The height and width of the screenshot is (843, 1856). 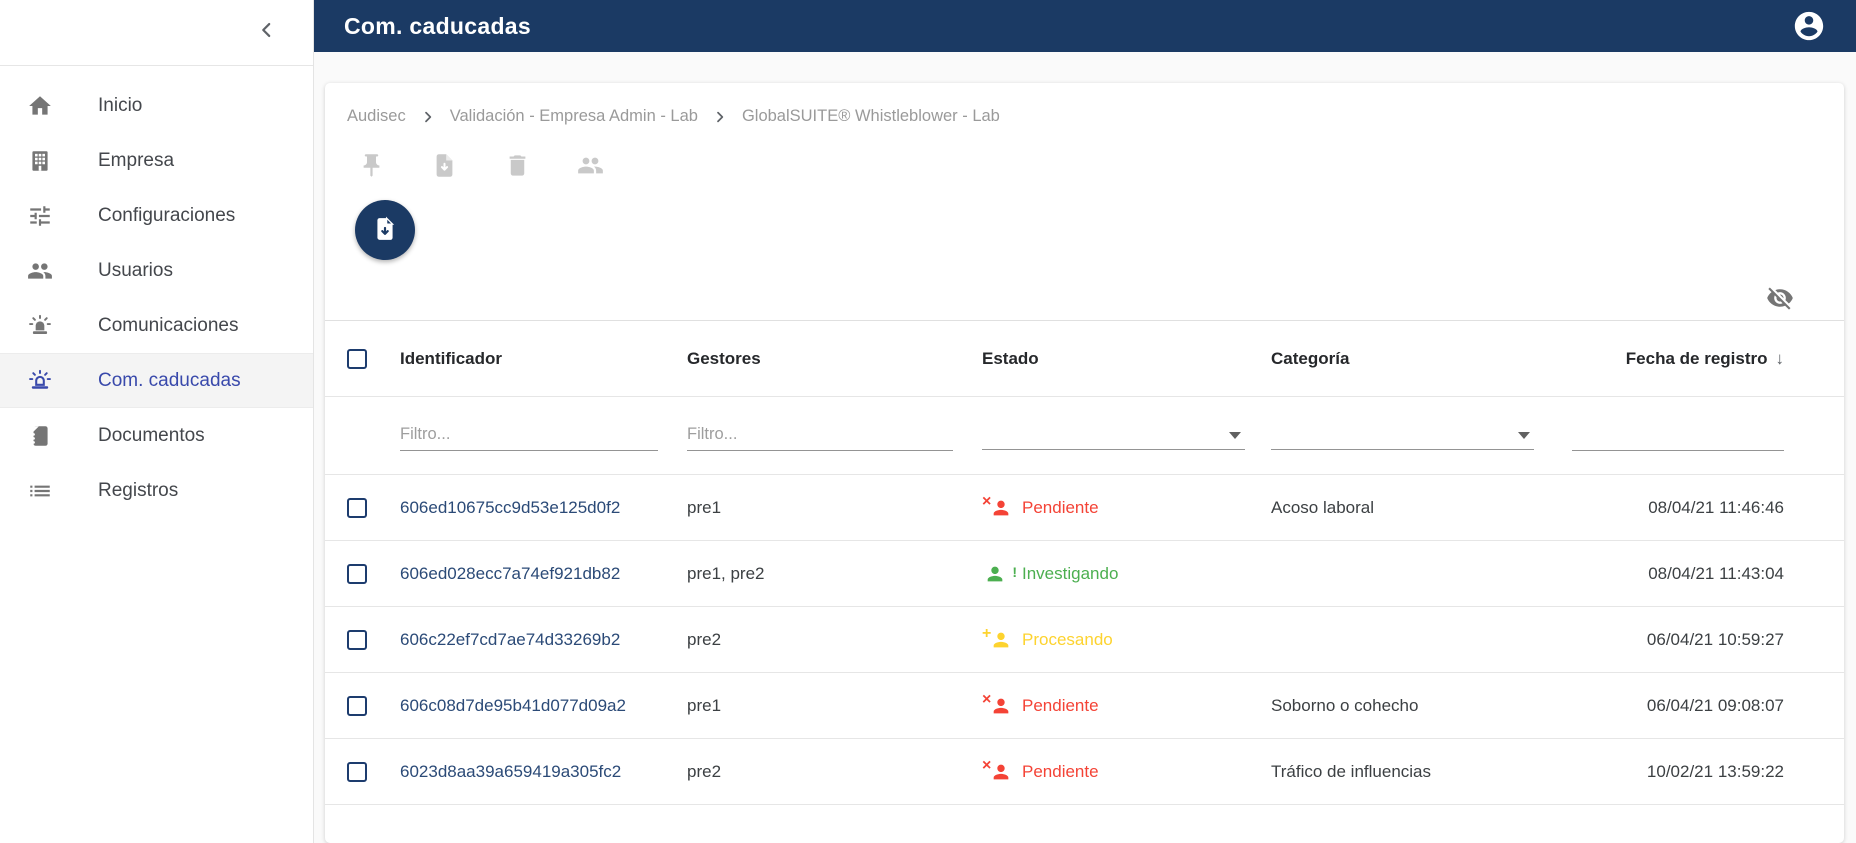 What do you see at coordinates (151, 435) in the screenshot?
I see `sidebar-item-label: Documentos` at bounding box center [151, 435].